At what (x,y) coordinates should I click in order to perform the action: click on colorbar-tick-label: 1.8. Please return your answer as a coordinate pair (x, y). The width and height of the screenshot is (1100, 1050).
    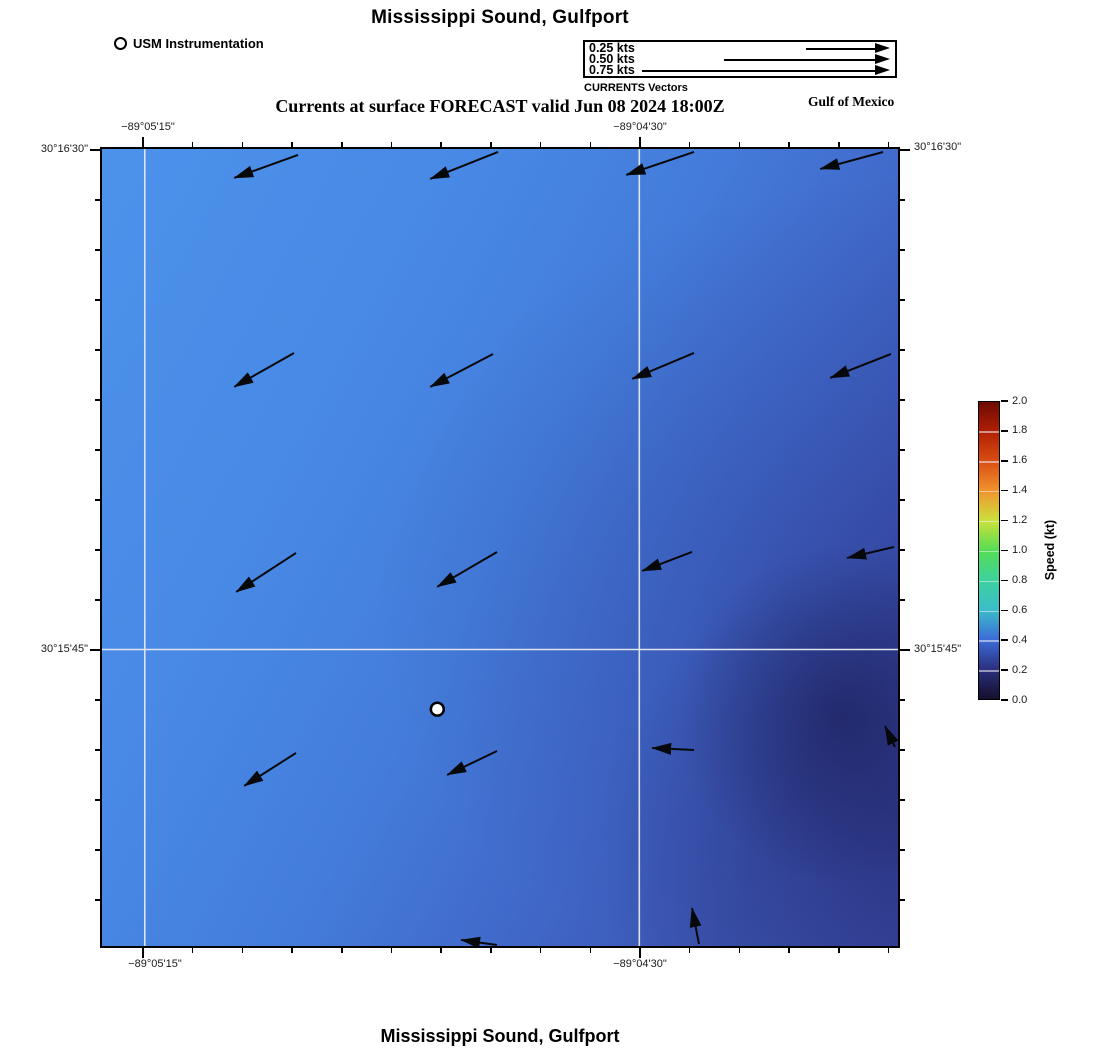
    Looking at the image, I should click on (1020, 430).